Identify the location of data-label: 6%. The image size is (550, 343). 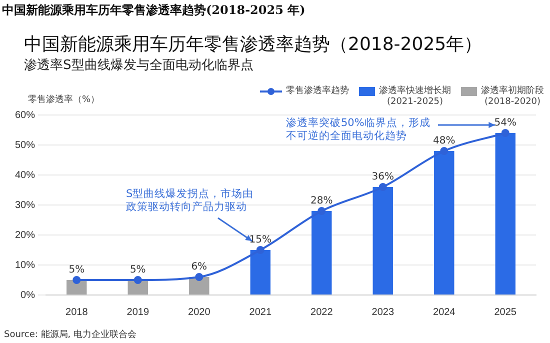
(199, 267).